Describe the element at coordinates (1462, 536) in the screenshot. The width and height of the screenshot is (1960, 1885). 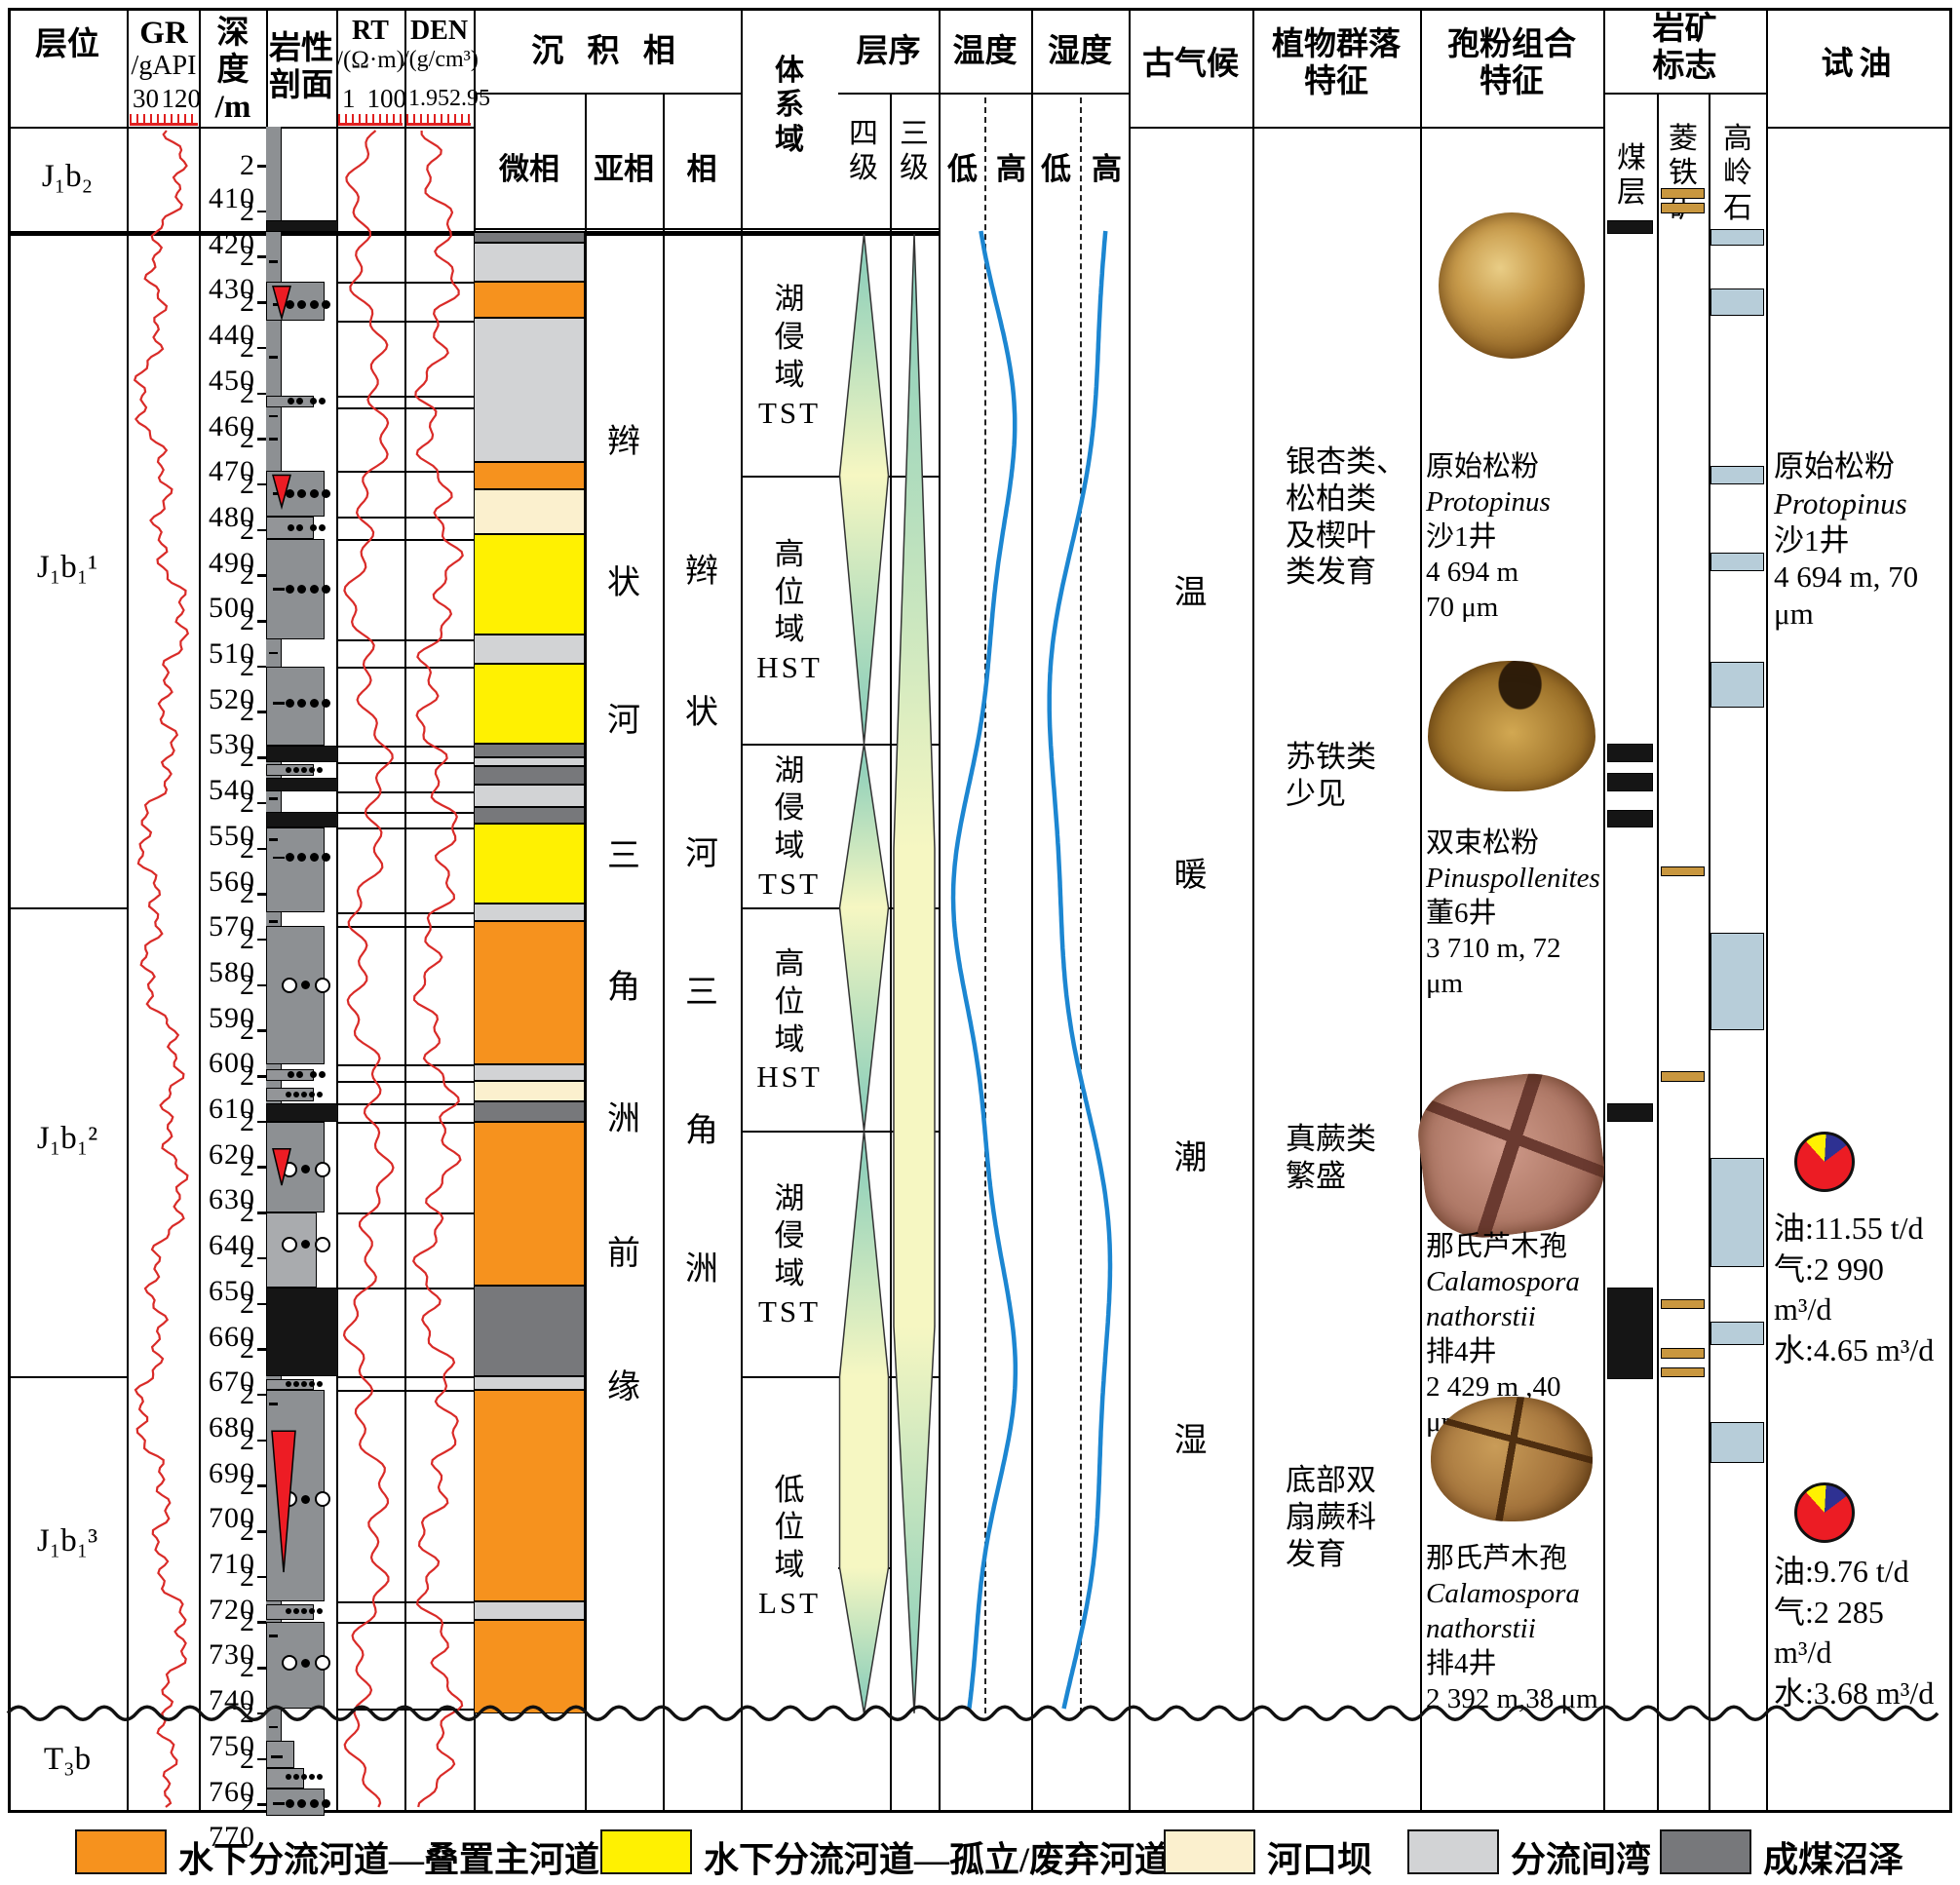
I see `pollen-caption-line: 沙1井` at that location.